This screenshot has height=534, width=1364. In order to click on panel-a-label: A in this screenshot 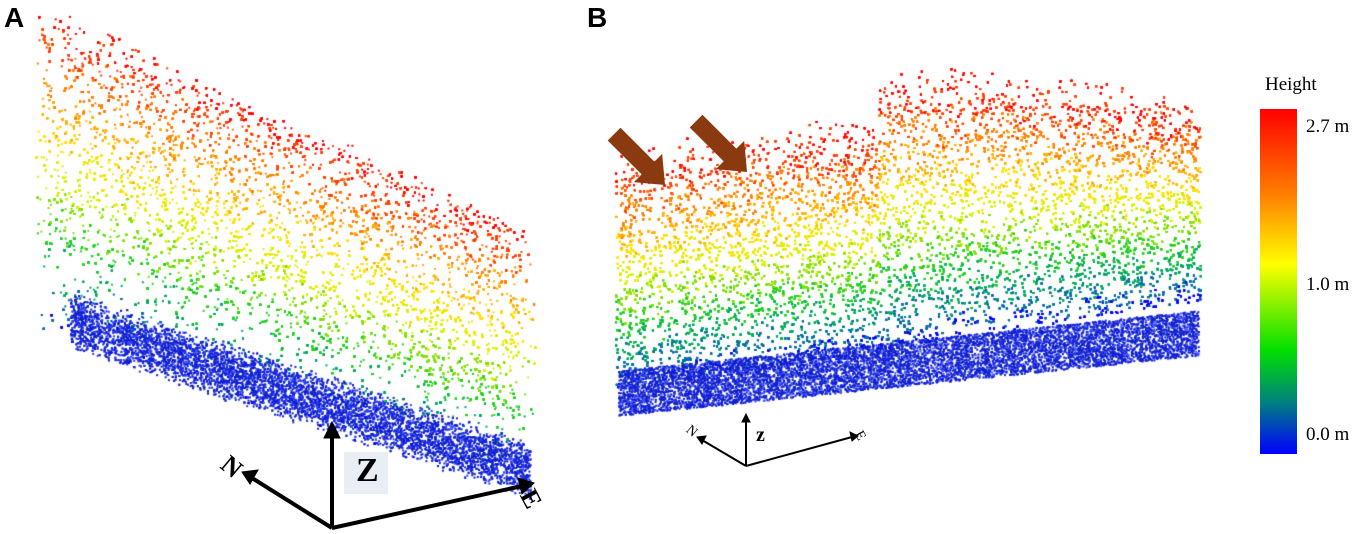, I will do `click(14, 17)`.